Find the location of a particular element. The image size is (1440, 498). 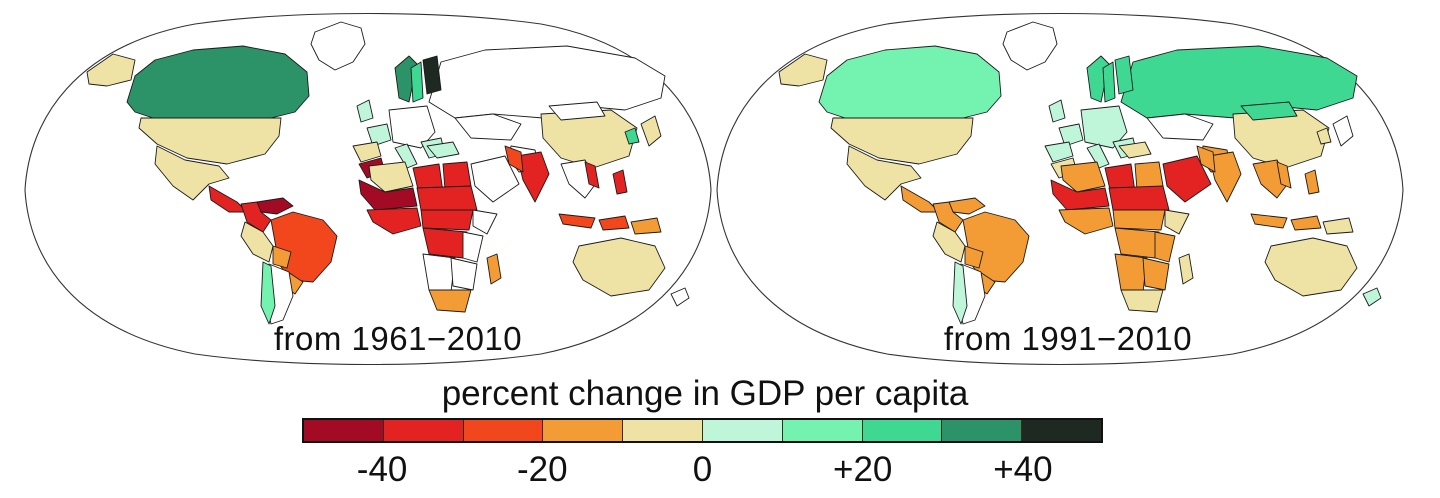

map-period-label-right: from 1991−2010 is located at coordinates (1068, 338).